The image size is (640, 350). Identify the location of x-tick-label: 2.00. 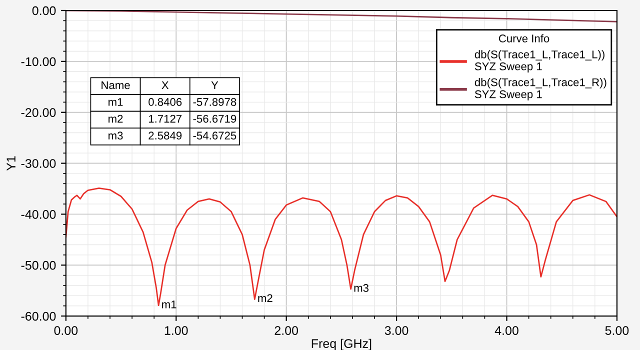
(286, 330).